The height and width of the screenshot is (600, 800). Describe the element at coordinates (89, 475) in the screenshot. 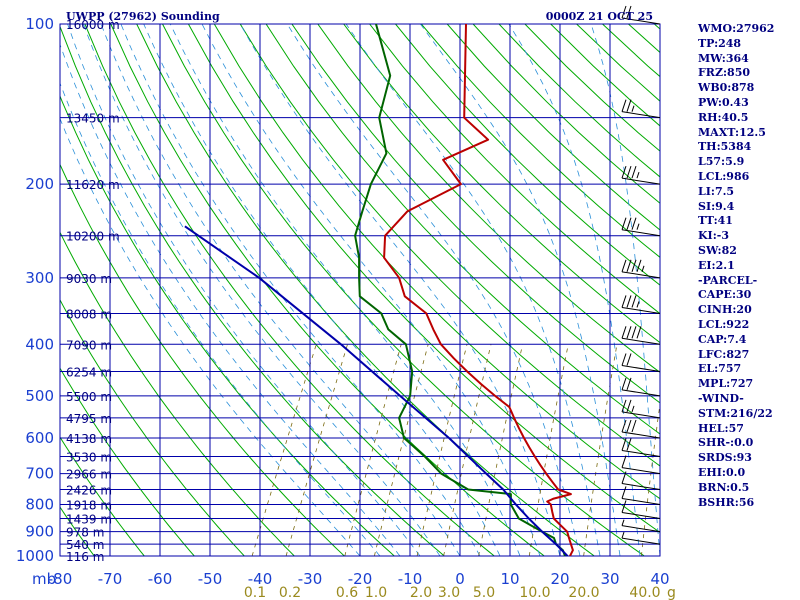

I see `height-label: 2966 m` at that location.